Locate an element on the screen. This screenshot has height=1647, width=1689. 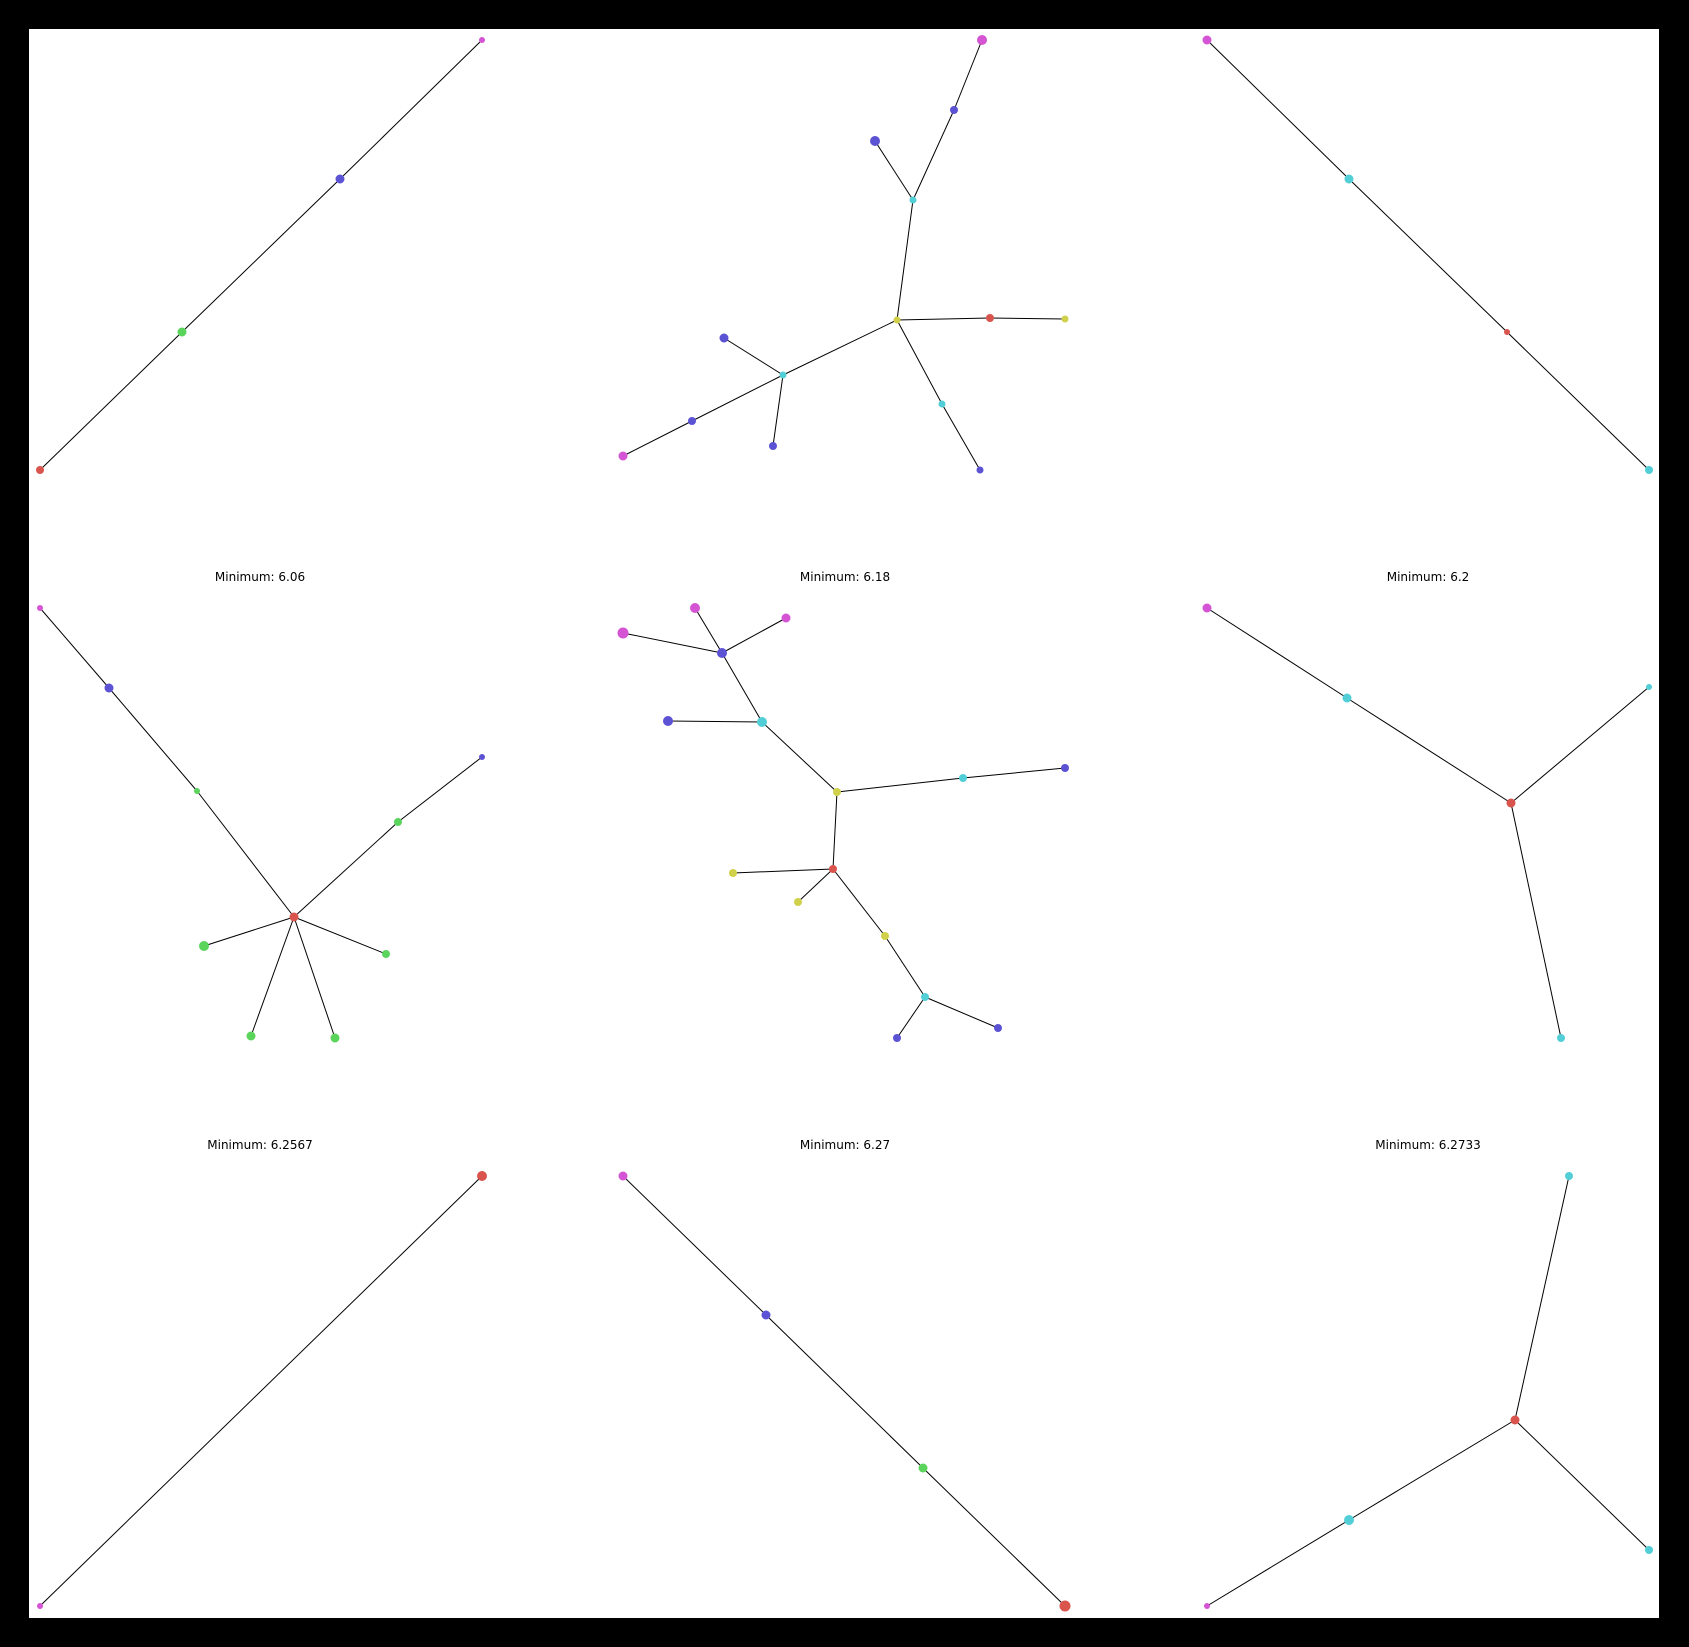
graph-panel: Minimum: 6.06 is located at coordinates (261, 806).